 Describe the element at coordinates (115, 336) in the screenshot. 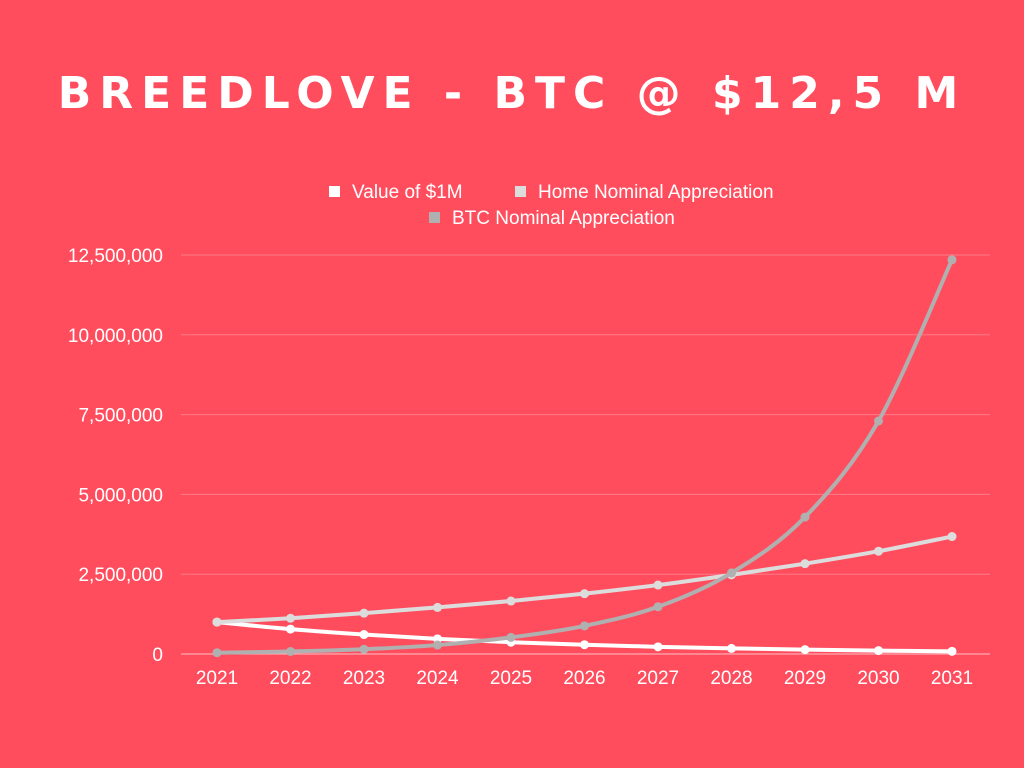

I see `y-tick-label: 10,000,000` at that location.